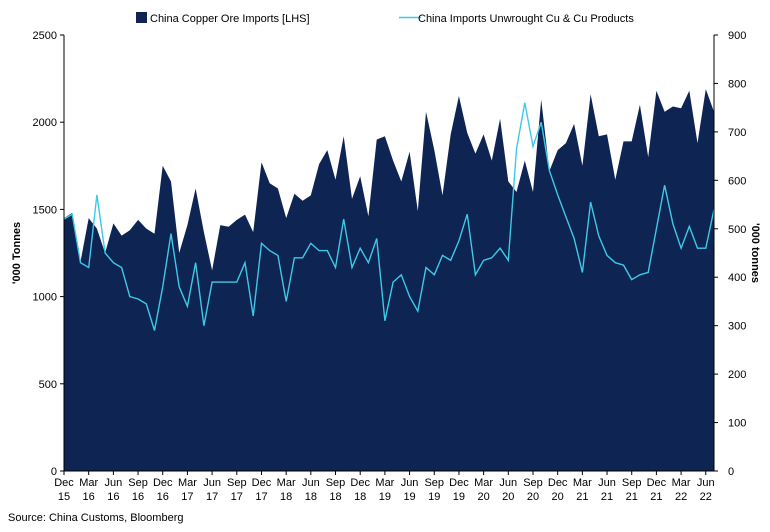 The image size is (770, 532). Describe the element at coordinates (526, 19) in the screenshot. I see `legend-label-unwrought-cu: China Imports Unwrought Cu & Cu Products` at that location.